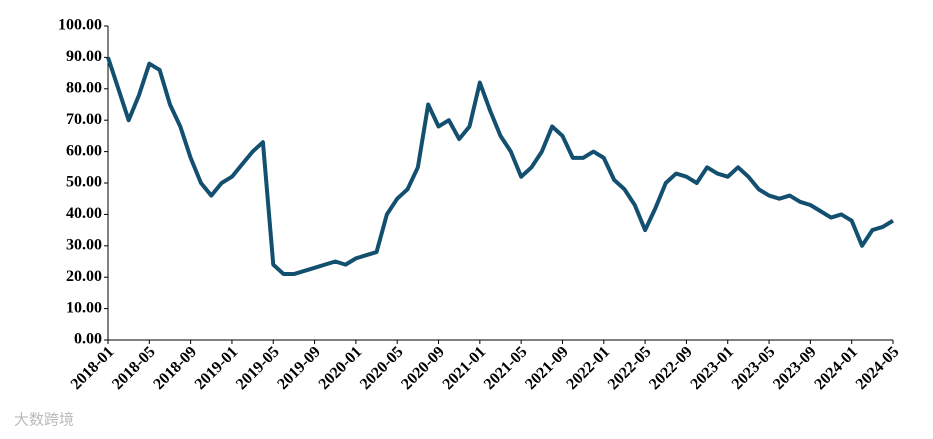  I want to click on x-tick-label: 2023-09, so click(795, 368).